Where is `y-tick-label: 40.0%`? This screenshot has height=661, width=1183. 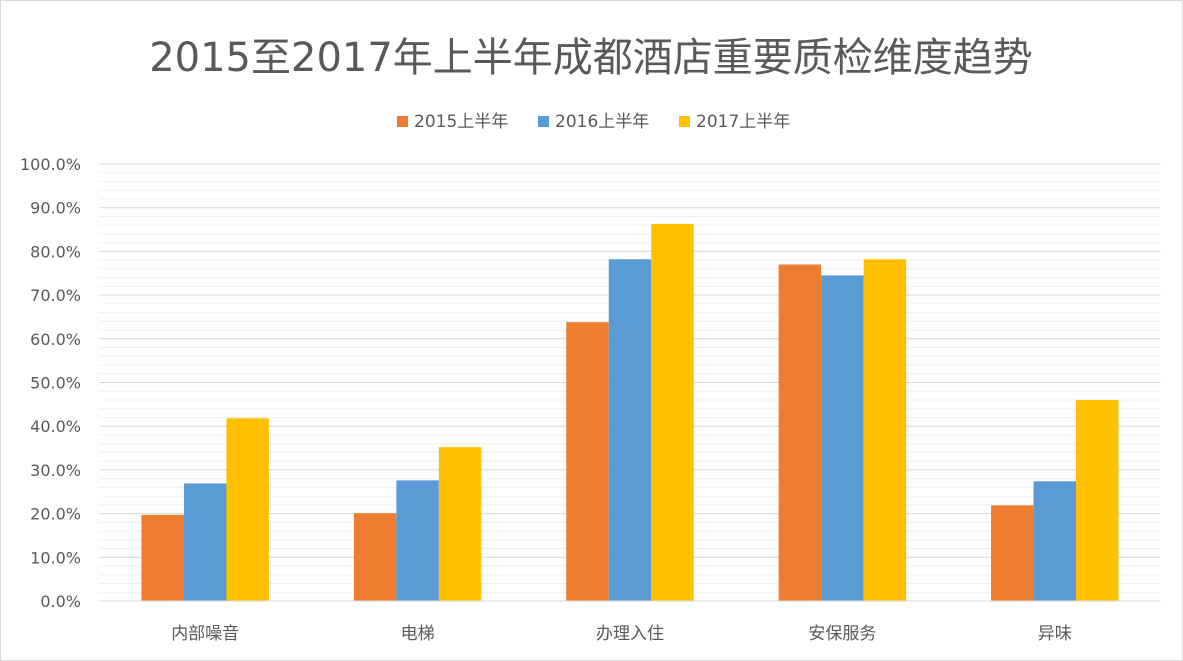
y-tick-label: 40.0% is located at coordinates (55, 426).